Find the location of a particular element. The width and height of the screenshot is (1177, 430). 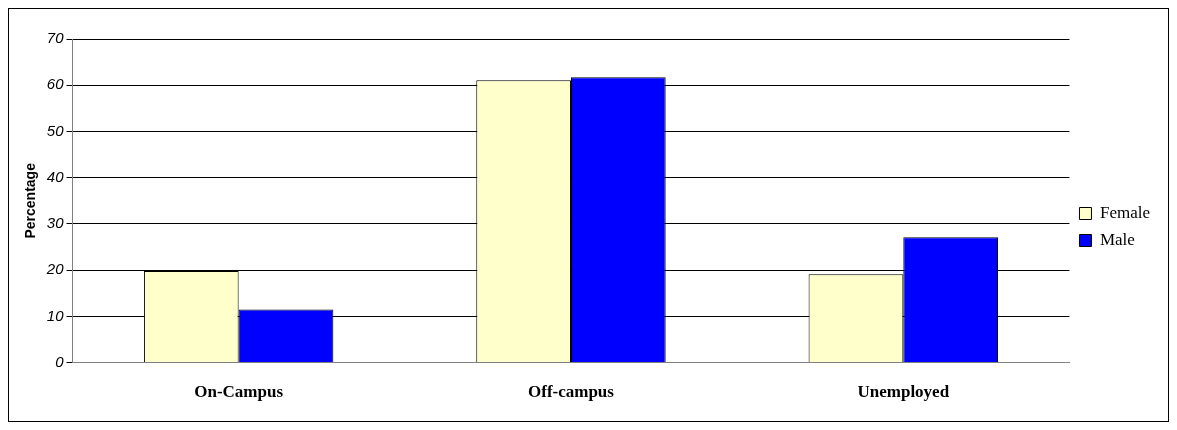

x-tick-label: Unemployed is located at coordinates (903, 392).